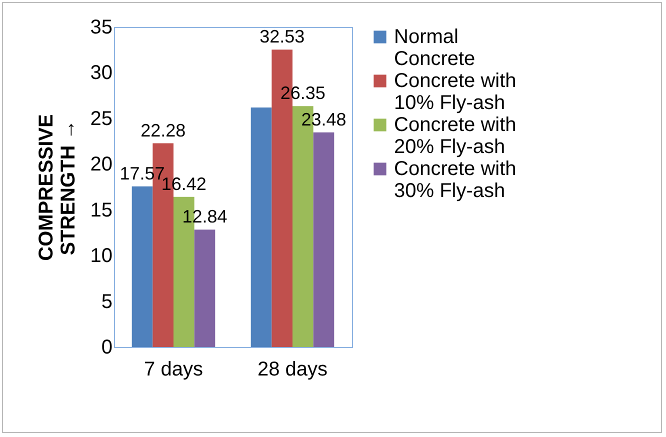 This screenshot has height=437, width=666. What do you see at coordinates (101, 256) in the screenshot?
I see `y-tick-label: 10` at bounding box center [101, 256].